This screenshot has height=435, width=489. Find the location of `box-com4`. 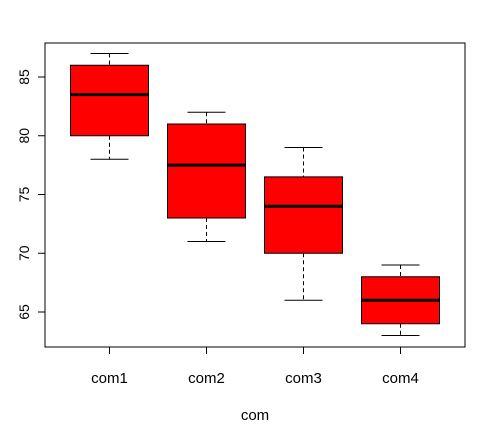

box-com4 is located at coordinates (400, 300).